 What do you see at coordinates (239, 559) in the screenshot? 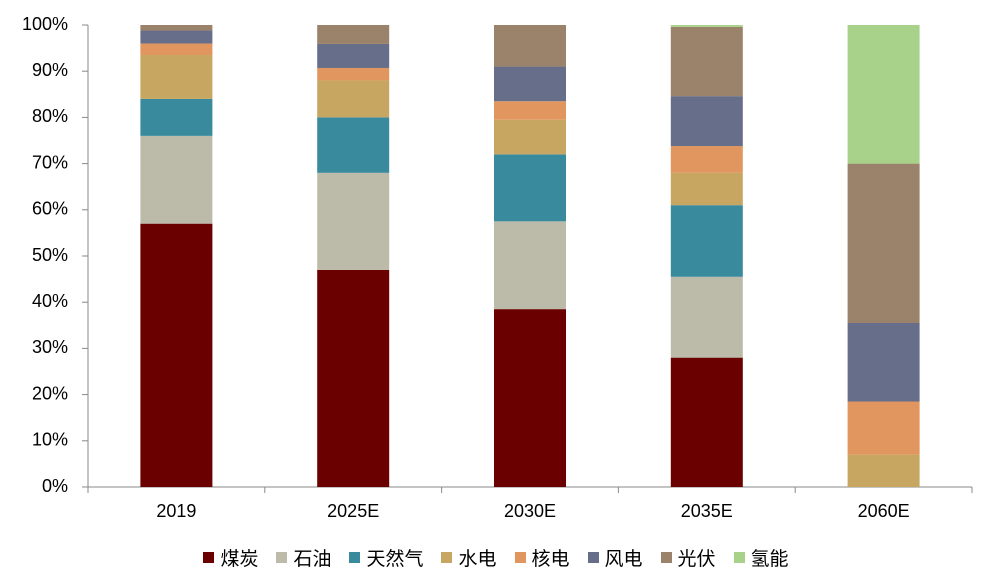
I see `legend-label: 煤炭` at bounding box center [239, 559].